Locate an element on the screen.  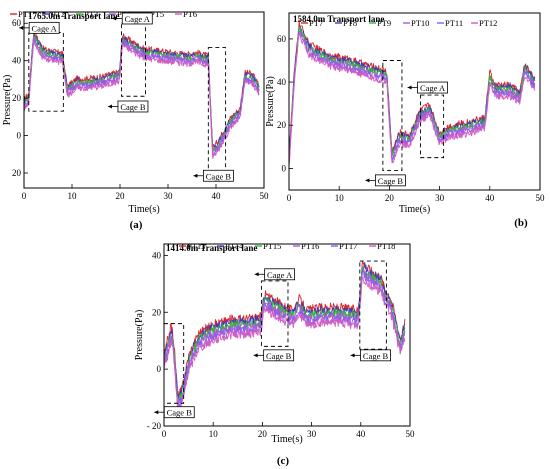
series-line-pt10 is located at coordinates (411, 95).